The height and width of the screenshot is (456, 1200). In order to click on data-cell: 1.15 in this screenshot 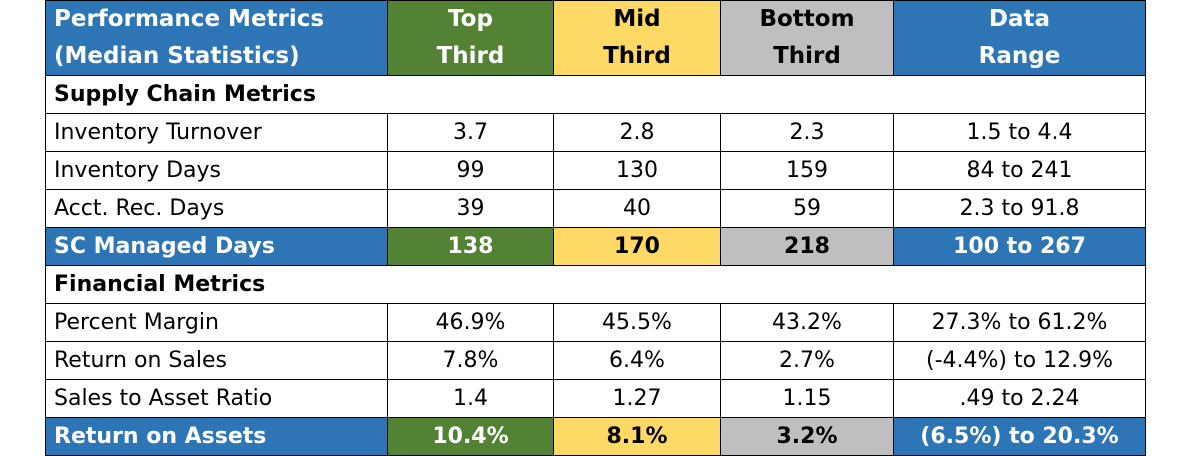, I will do `click(807, 398)`.